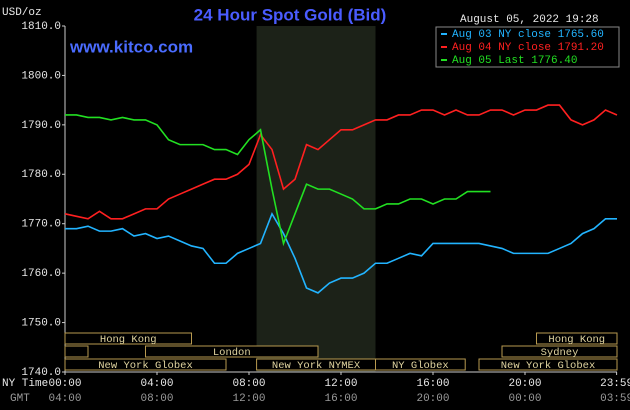 This screenshot has width=630, height=410. What do you see at coordinates (64, 399) in the screenshot?
I see `gmt-tick-label: 04:00` at bounding box center [64, 399].